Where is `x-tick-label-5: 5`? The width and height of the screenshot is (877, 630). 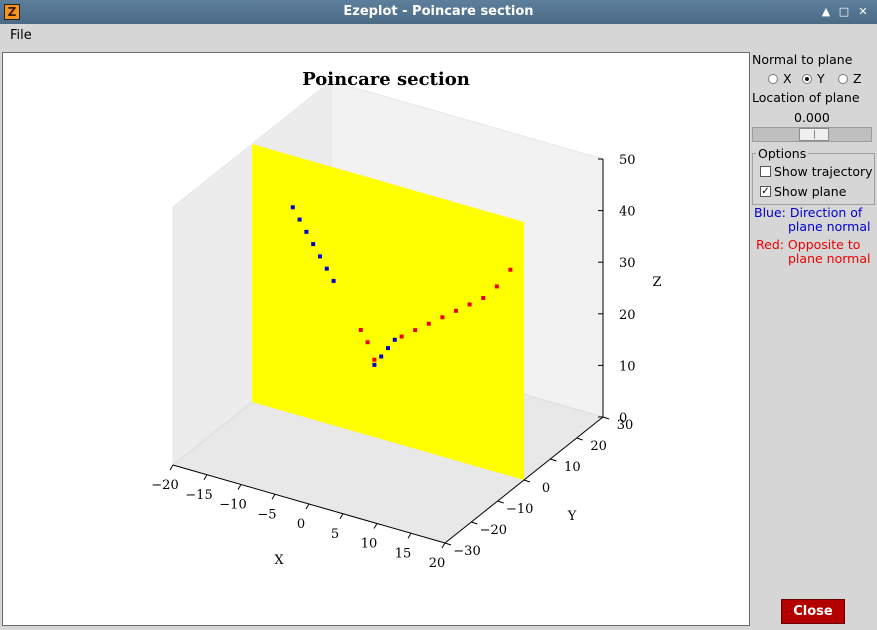 x-tick-label-5: 5 is located at coordinates (335, 534).